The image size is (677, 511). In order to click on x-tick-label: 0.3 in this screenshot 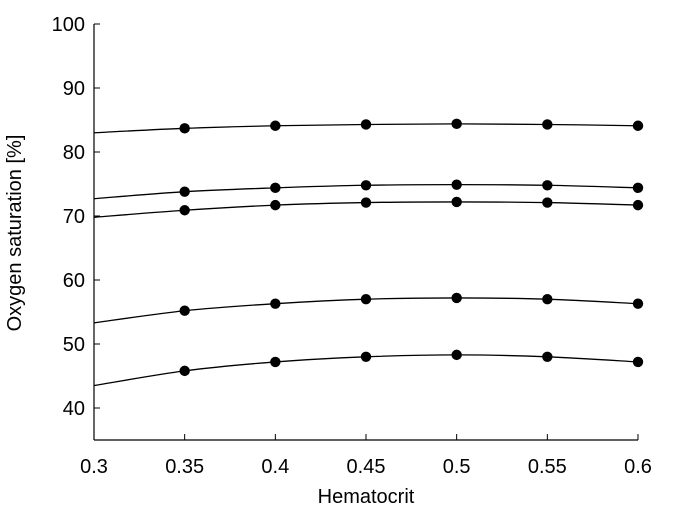, I will do `click(94, 467)`.